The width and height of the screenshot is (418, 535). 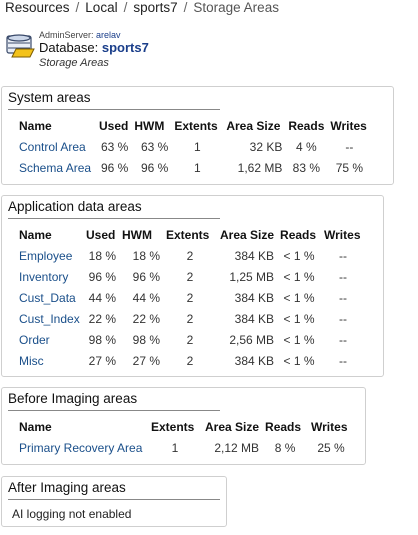 What do you see at coordinates (44, 276) in the screenshot?
I see `area-name-link: Inventory` at bounding box center [44, 276].